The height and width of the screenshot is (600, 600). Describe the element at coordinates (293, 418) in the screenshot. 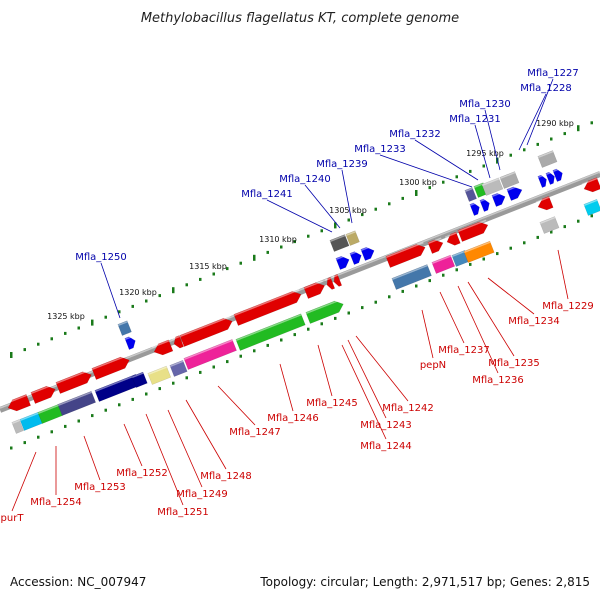

I see `lower-gene-label: Mfla_1246` at that location.